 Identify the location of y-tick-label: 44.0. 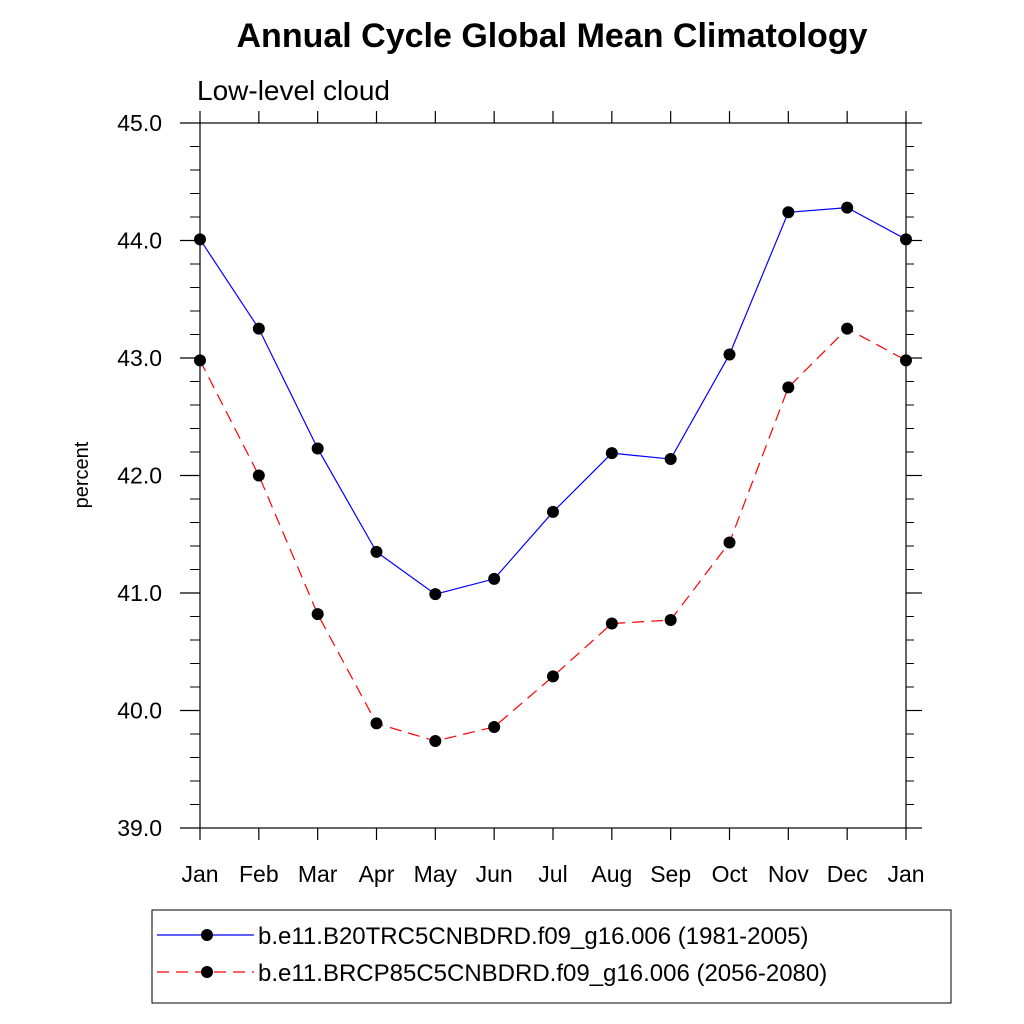
(139, 241).